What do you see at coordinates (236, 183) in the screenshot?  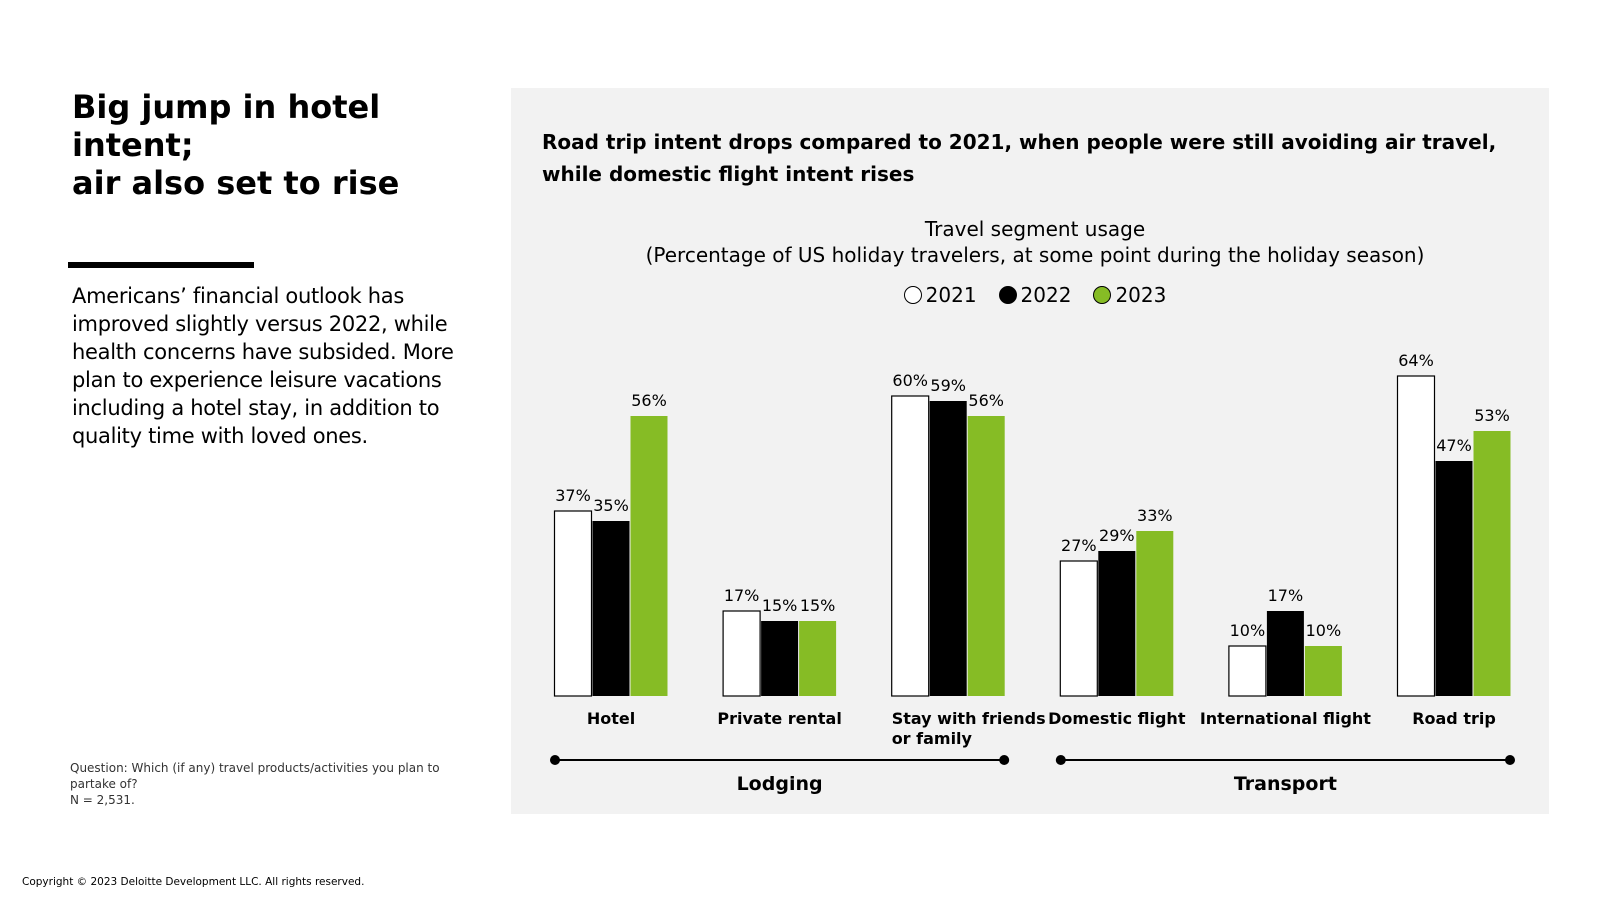 I see `slide-title-line2: air also set to rise` at bounding box center [236, 183].